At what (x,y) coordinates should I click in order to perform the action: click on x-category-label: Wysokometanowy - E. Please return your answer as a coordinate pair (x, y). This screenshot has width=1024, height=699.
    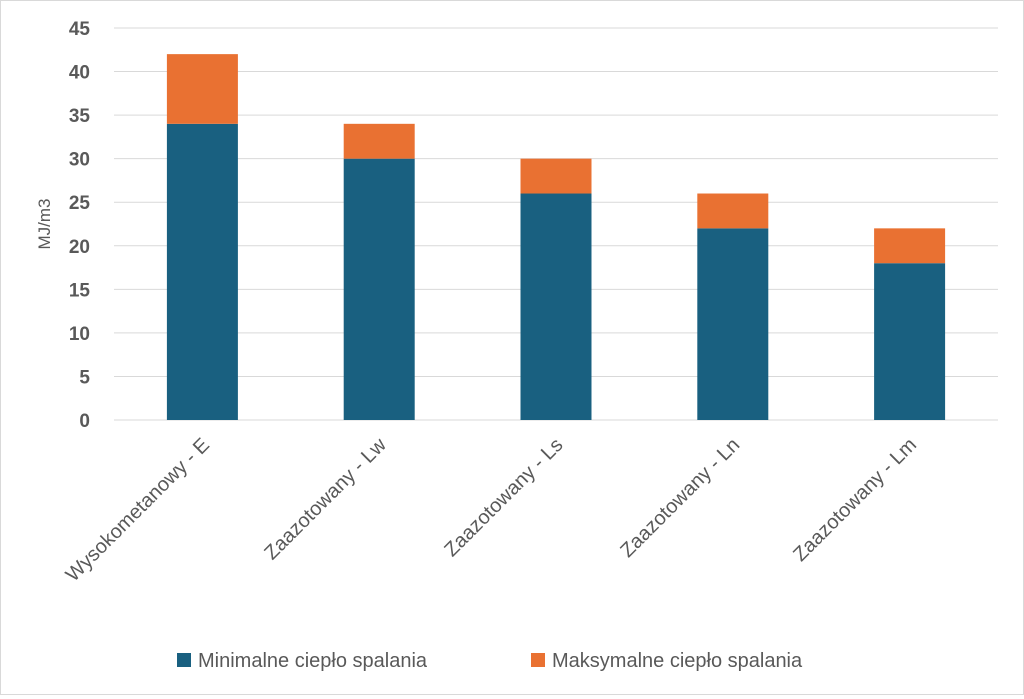
    Looking at the image, I should click on (138, 510).